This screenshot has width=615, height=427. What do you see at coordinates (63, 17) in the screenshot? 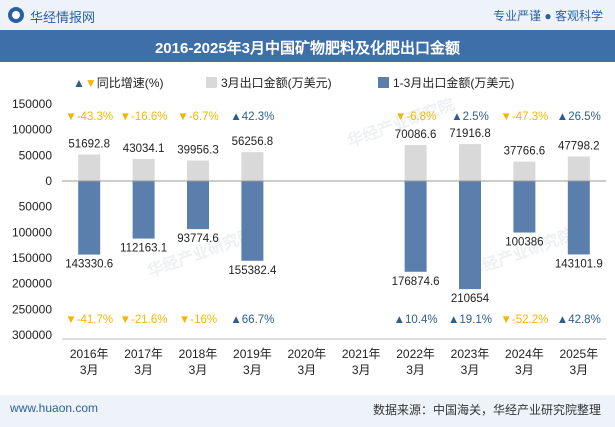
I see `site-name: 华经情报网` at bounding box center [63, 17].